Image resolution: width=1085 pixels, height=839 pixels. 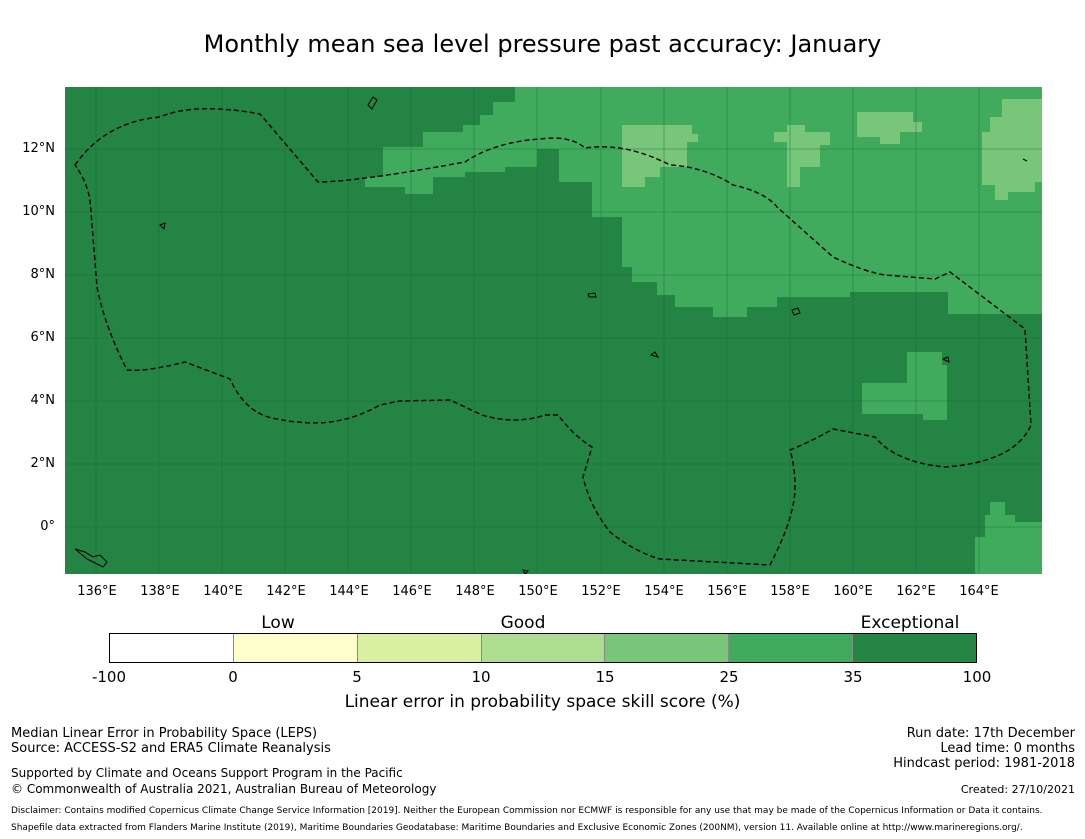 I want to click on high-skill-region-east, so click(x=904, y=386).